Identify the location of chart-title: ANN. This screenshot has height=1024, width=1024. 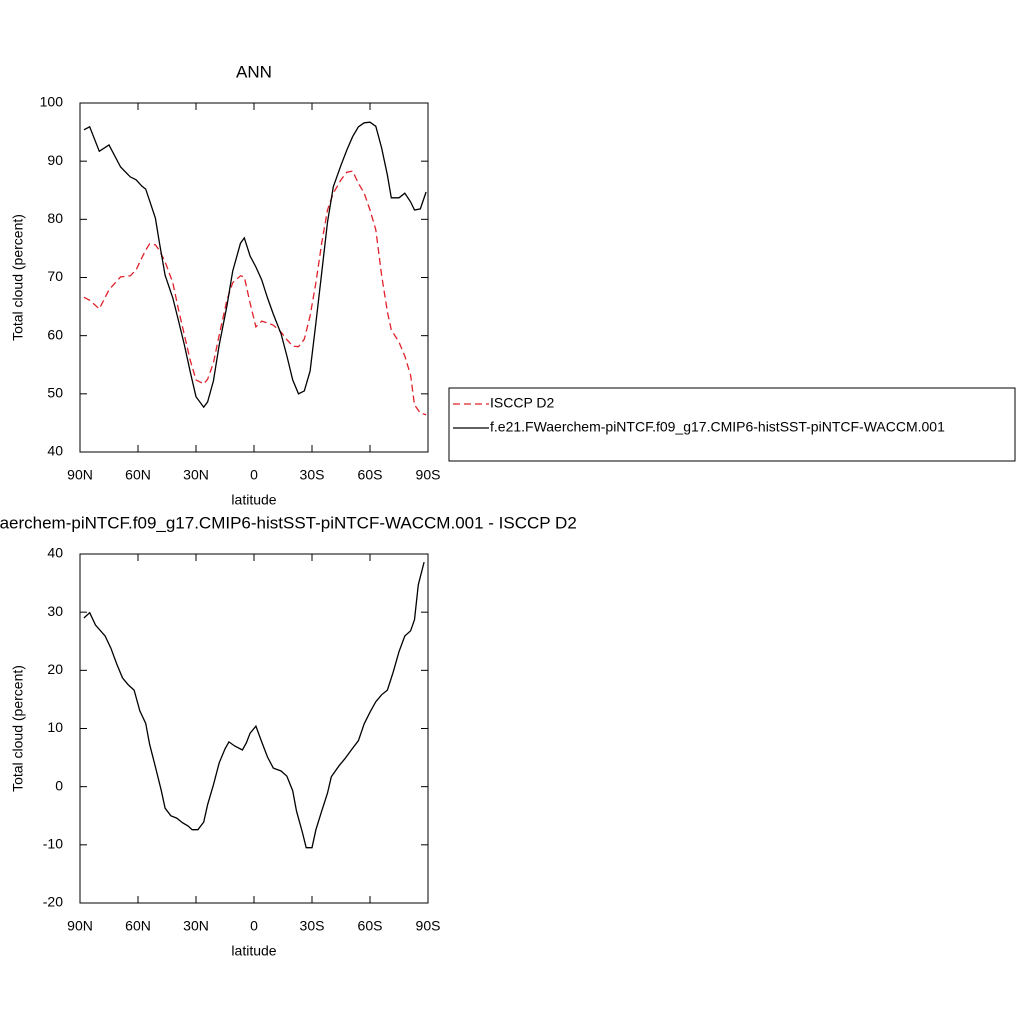
(254, 71).